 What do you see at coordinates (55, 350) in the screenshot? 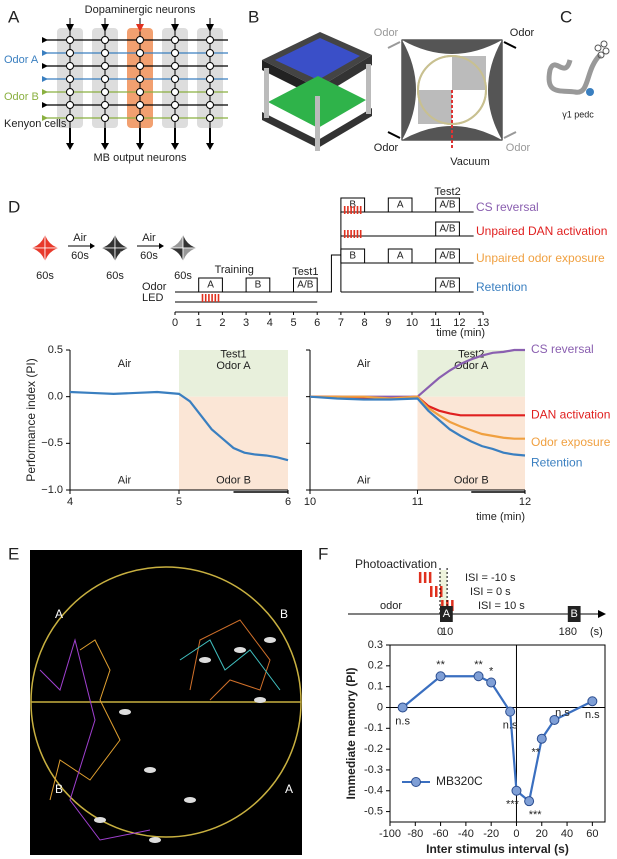
I see `y-tick-label: 0.5` at bounding box center [55, 350].